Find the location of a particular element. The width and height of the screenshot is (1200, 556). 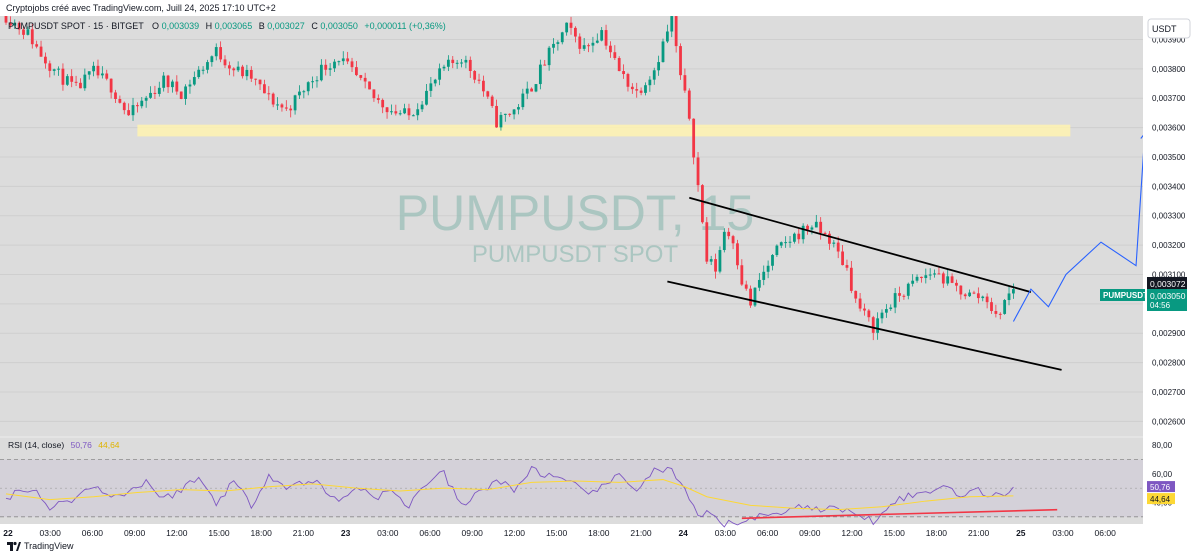

currency-button-frame is located at coordinates (1169, 28).